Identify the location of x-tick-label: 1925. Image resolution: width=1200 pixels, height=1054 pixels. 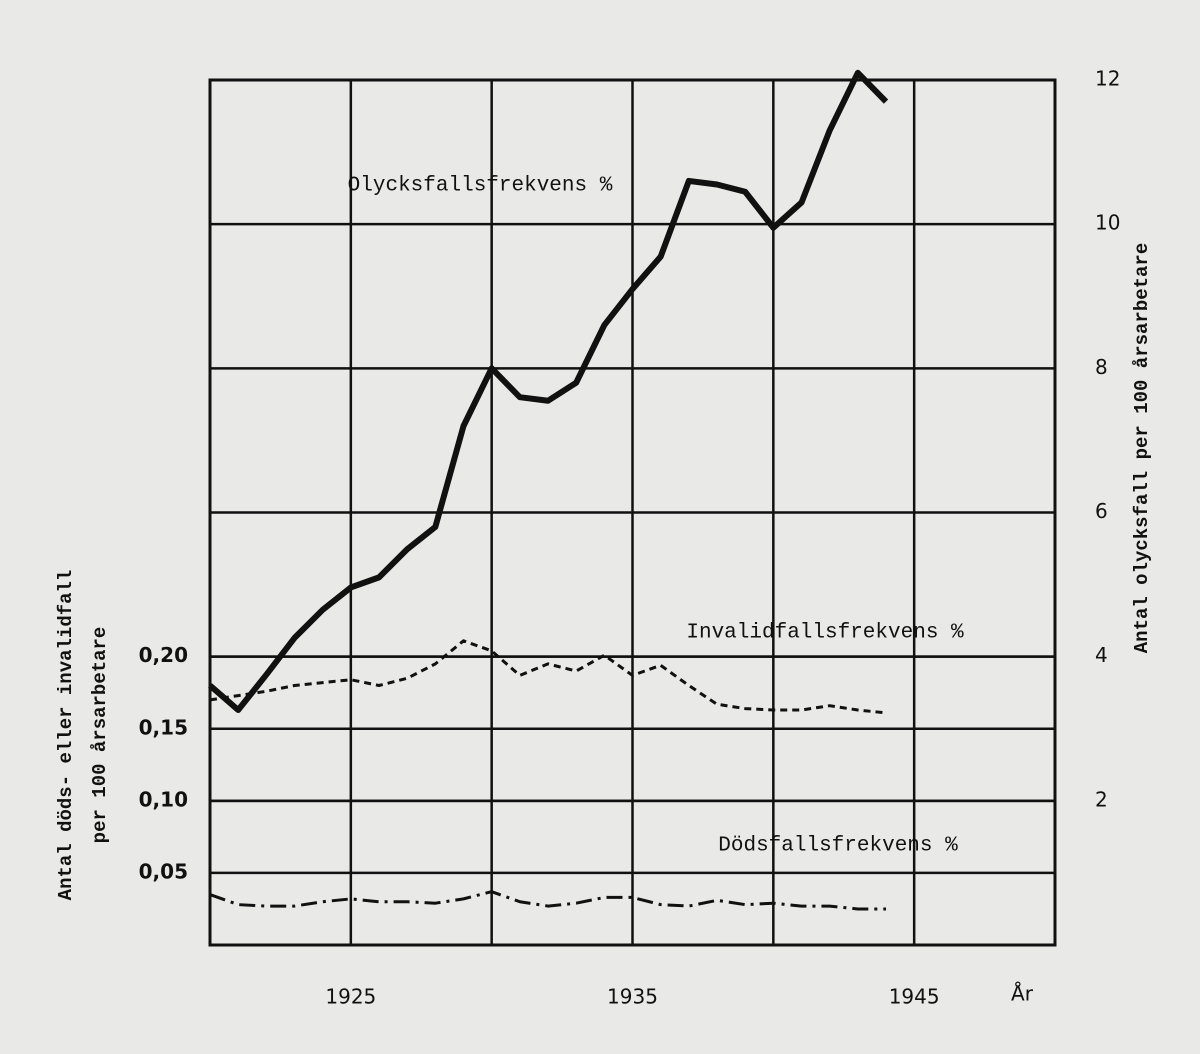
(350, 997).